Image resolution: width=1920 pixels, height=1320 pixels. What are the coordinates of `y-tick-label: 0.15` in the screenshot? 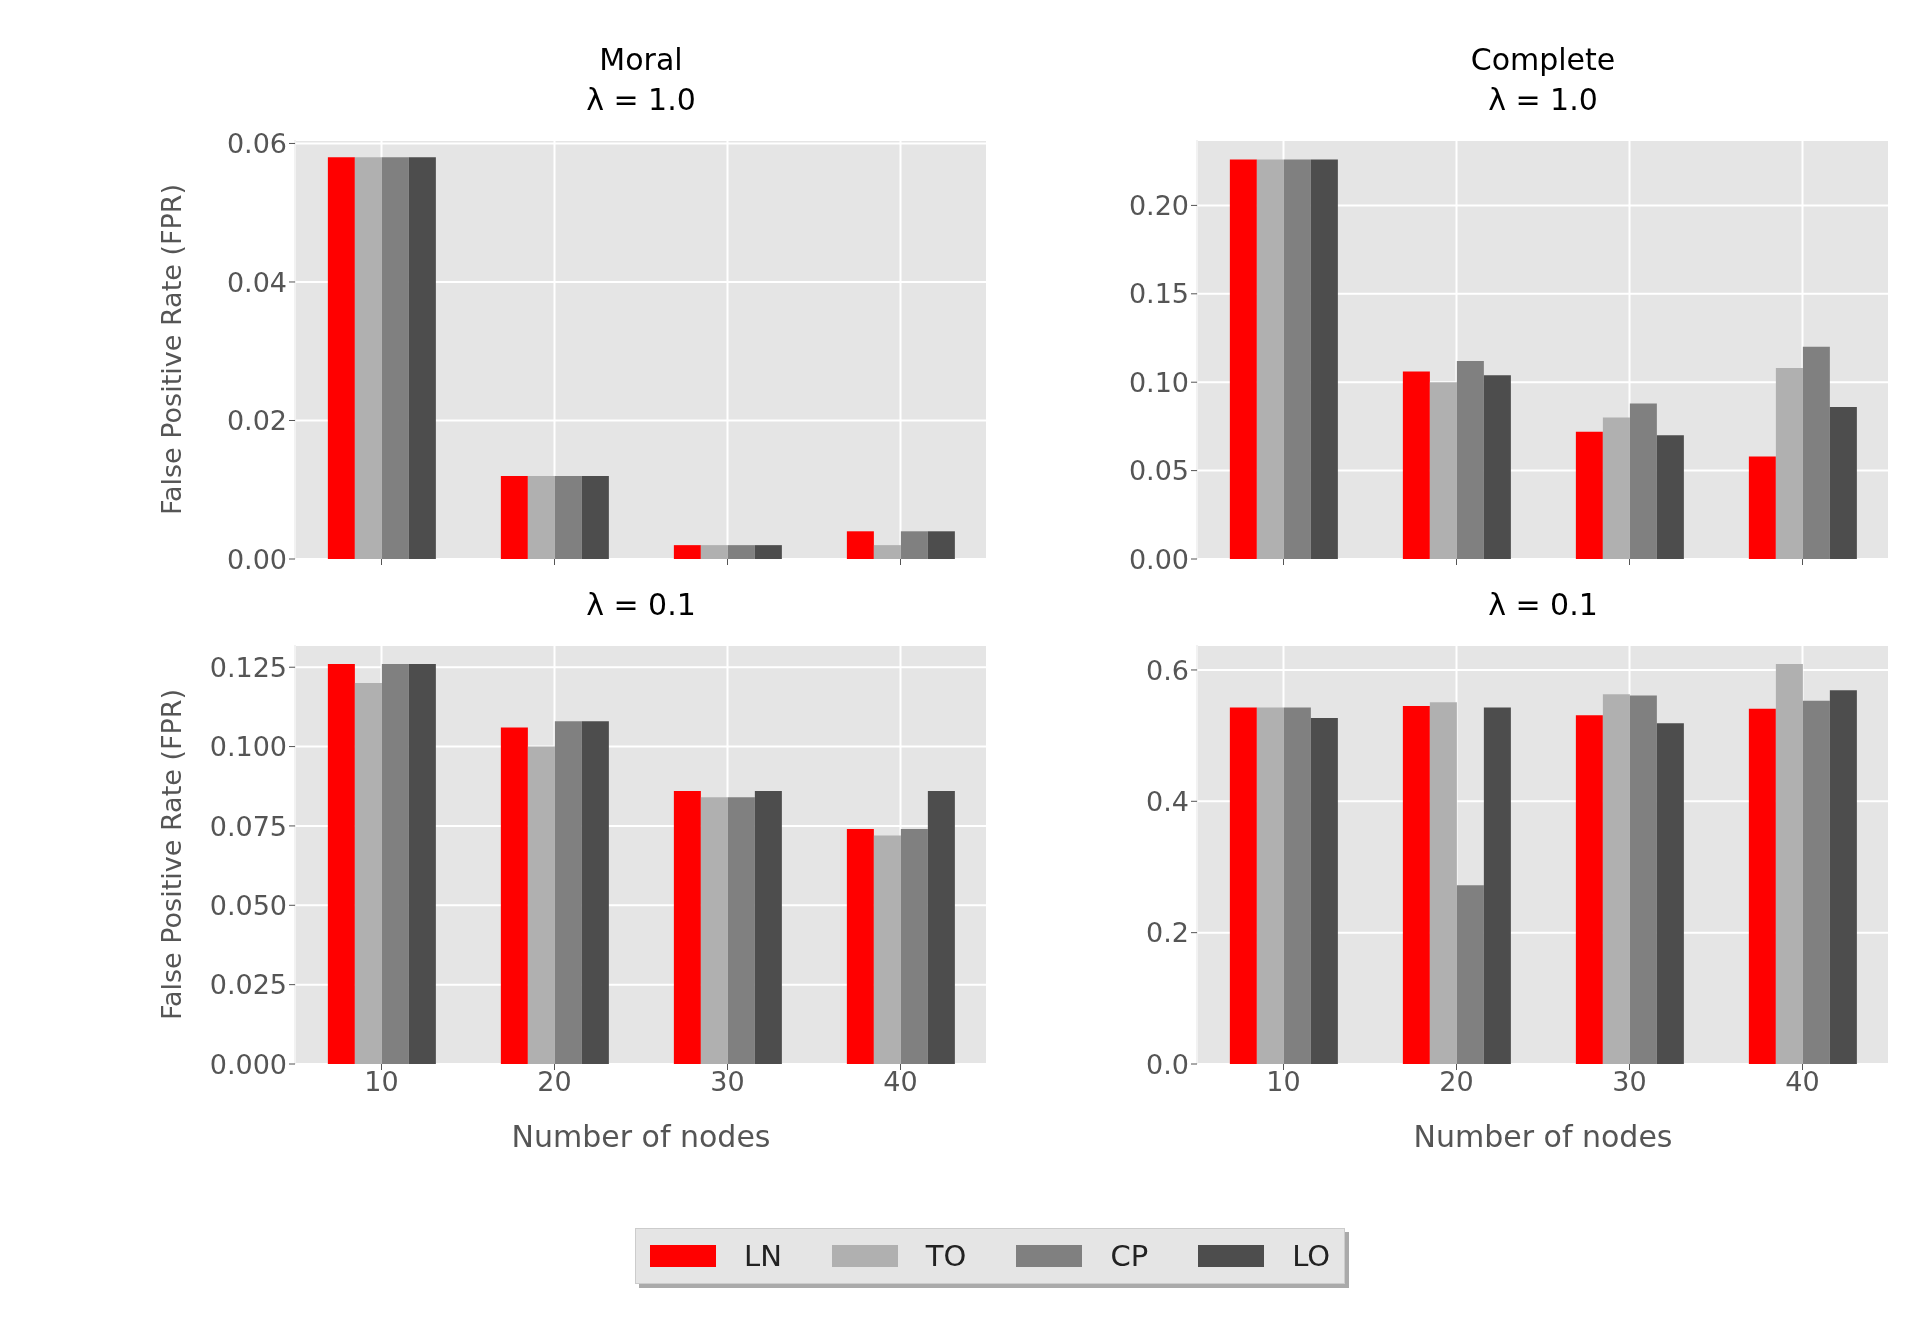 It's located at (1158, 294).